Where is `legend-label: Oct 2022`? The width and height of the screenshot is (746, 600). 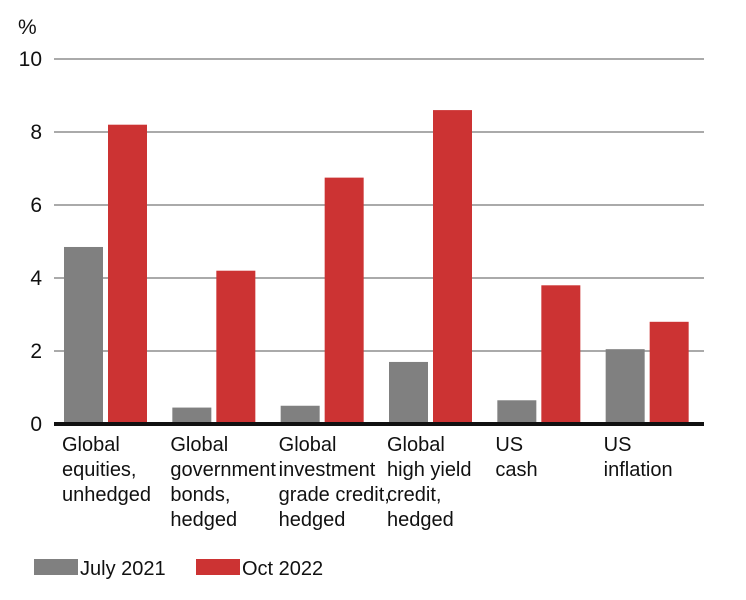
legend-label: Oct 2022 is located at coordinates (282, 569).